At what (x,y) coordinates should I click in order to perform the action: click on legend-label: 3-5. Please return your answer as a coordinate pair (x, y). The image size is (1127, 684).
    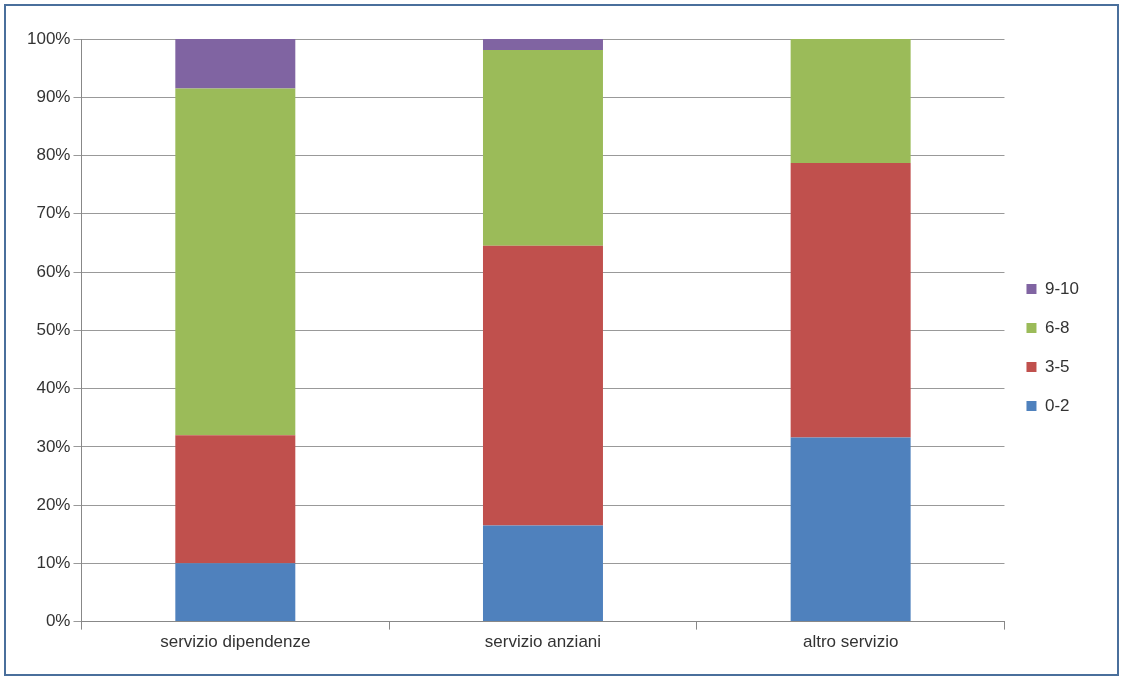
    Looking at the image, I should click on (1057, 366).